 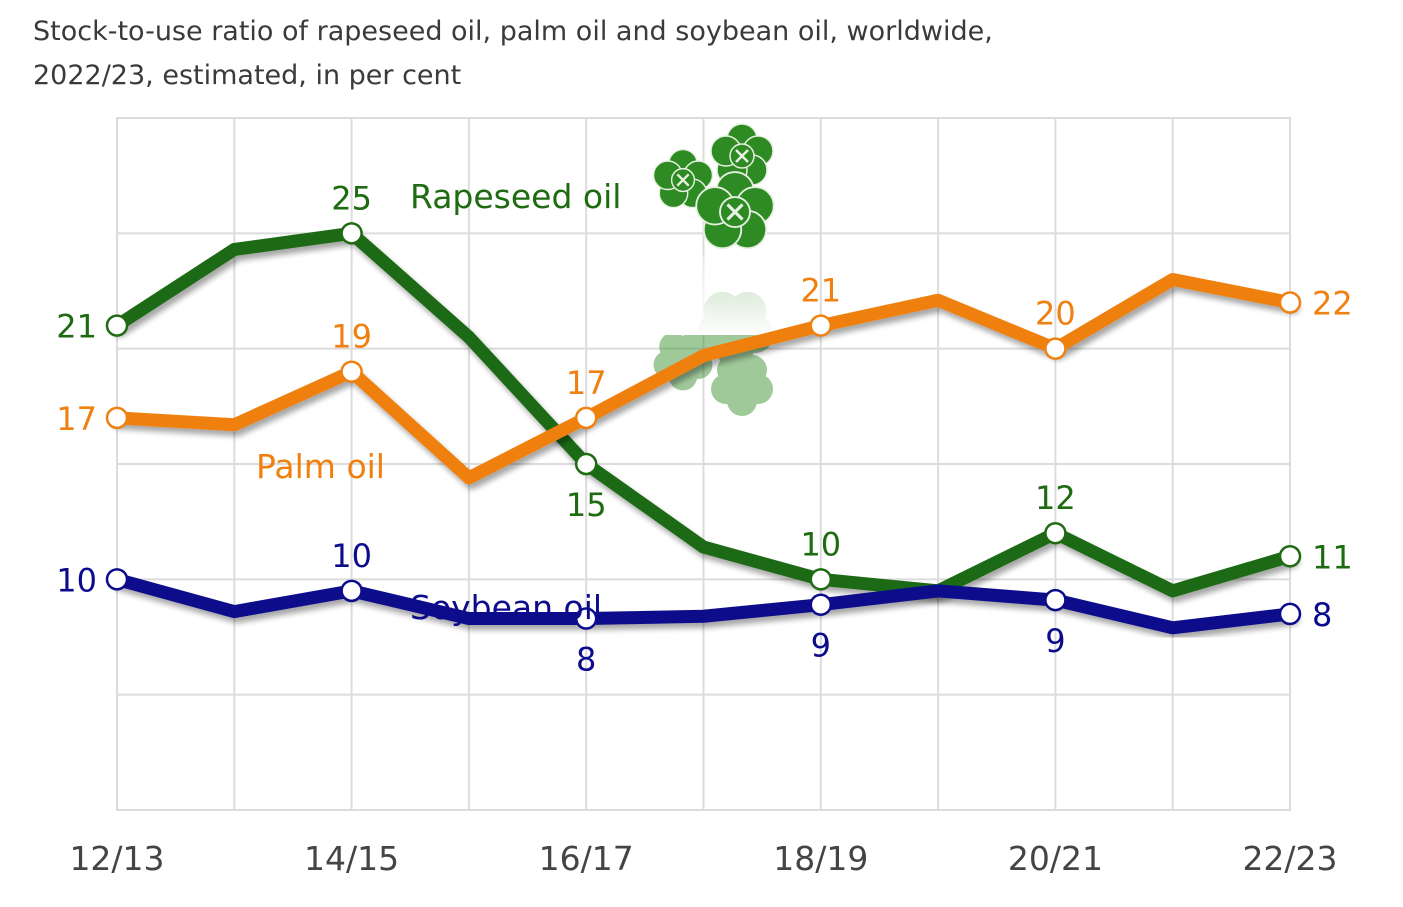 I want to click on series-label: Soybean oil, so click(x=506, y=607).